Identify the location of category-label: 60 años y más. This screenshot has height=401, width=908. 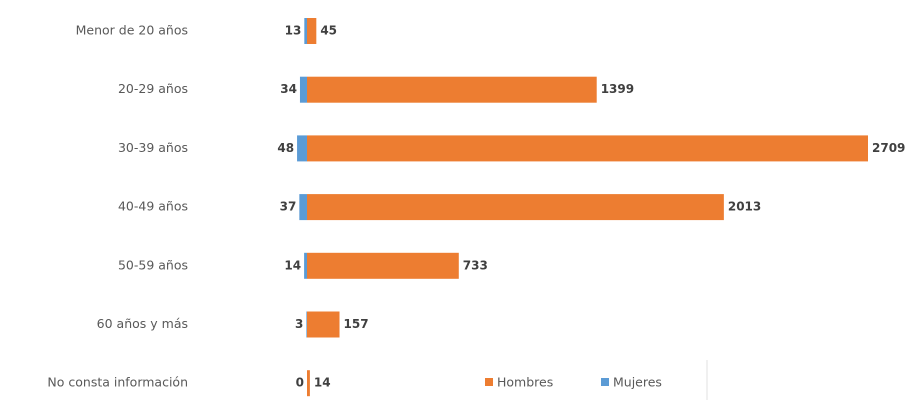
(142, 323).